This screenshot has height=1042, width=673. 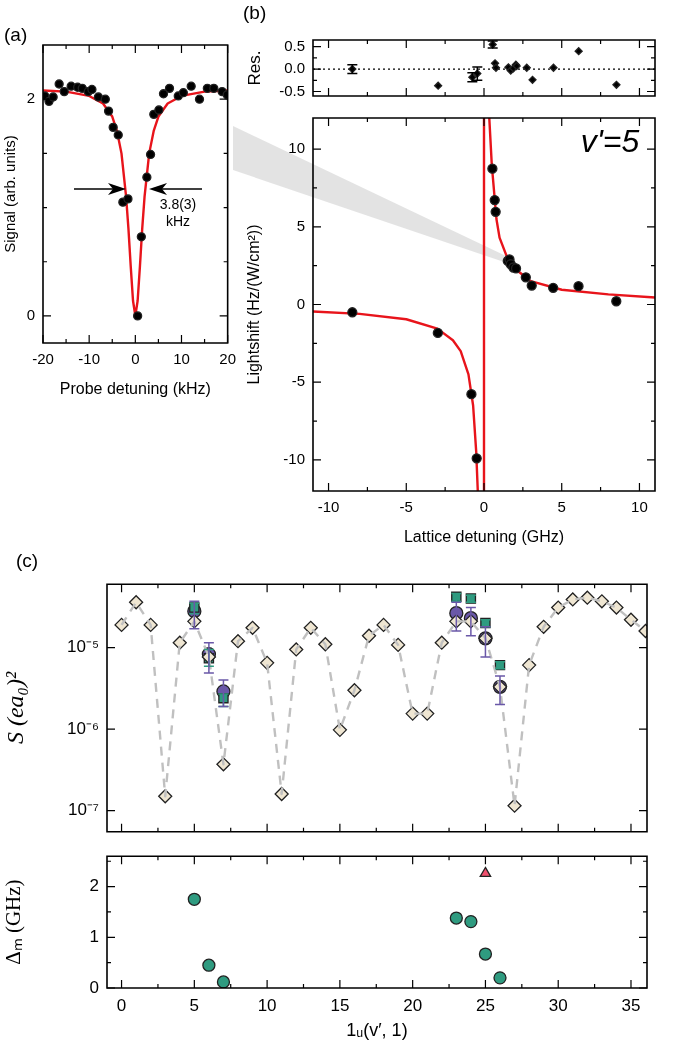 I want to click on y-axis-title: S (ea₀)², so click(x=14, y=708).